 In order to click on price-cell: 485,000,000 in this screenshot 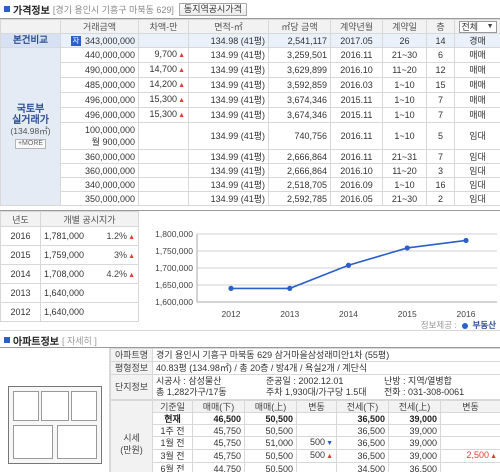, I will do `click(99, 85)`.